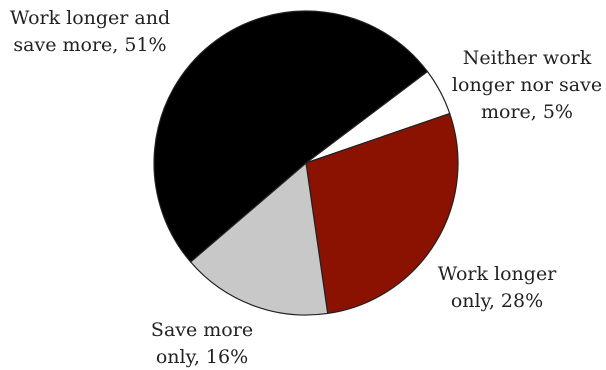 The image size is (606, 370). I want to click on pie-label-line: more, 5%, so click(527, 112).